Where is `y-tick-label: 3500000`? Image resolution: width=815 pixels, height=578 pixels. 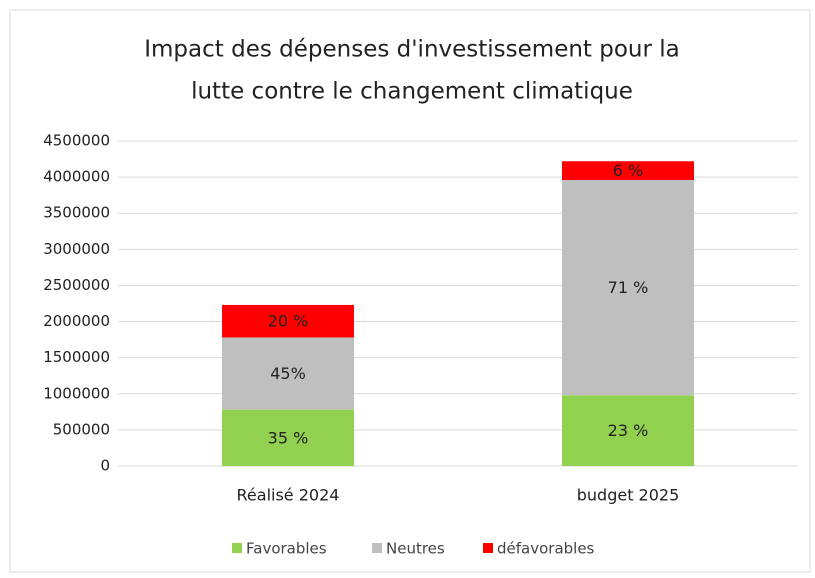
y-tick-label: 3500000 is located at coordinates (76, 213).